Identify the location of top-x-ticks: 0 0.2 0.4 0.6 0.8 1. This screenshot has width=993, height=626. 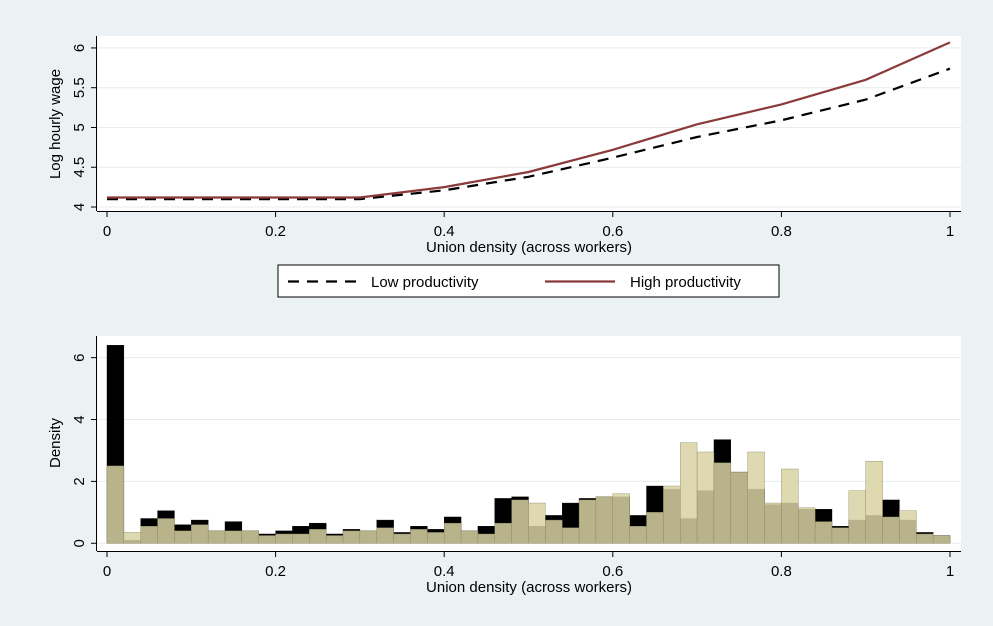
(528, 225).